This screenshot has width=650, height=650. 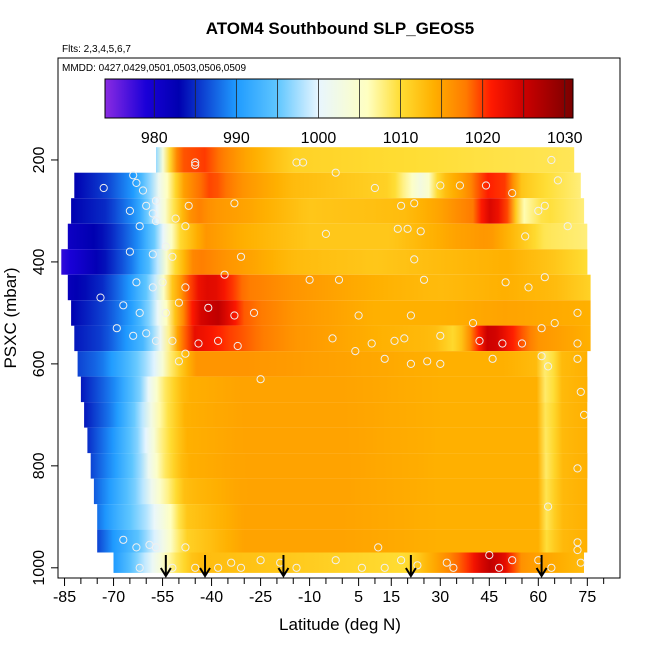 I want to click on colorbar-tick-label: 1020, so click(x=483, y=138).